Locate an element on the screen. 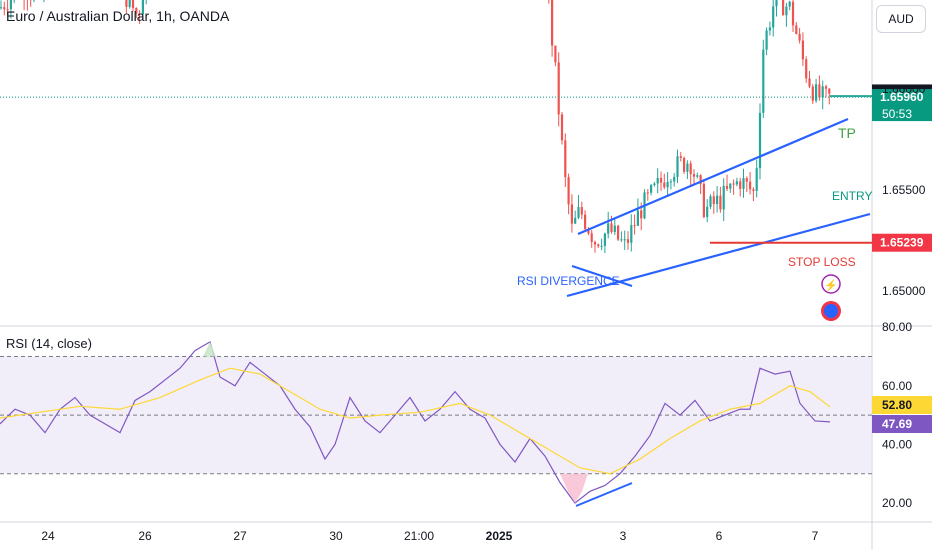 This screenshot has height=550, width=932. rsi-overbought-fill is located at coordinates (209, 349).